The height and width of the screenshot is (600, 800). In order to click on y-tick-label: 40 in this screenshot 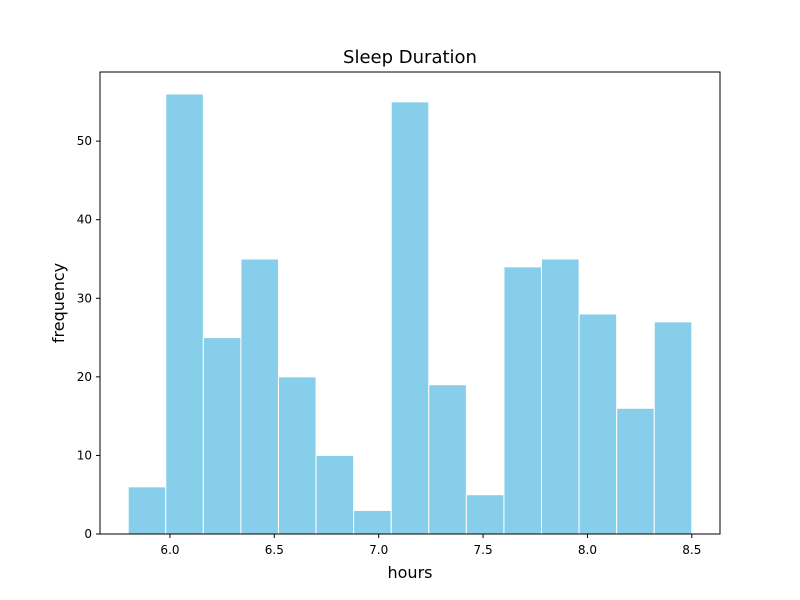, I will do `click(84, 220)`.